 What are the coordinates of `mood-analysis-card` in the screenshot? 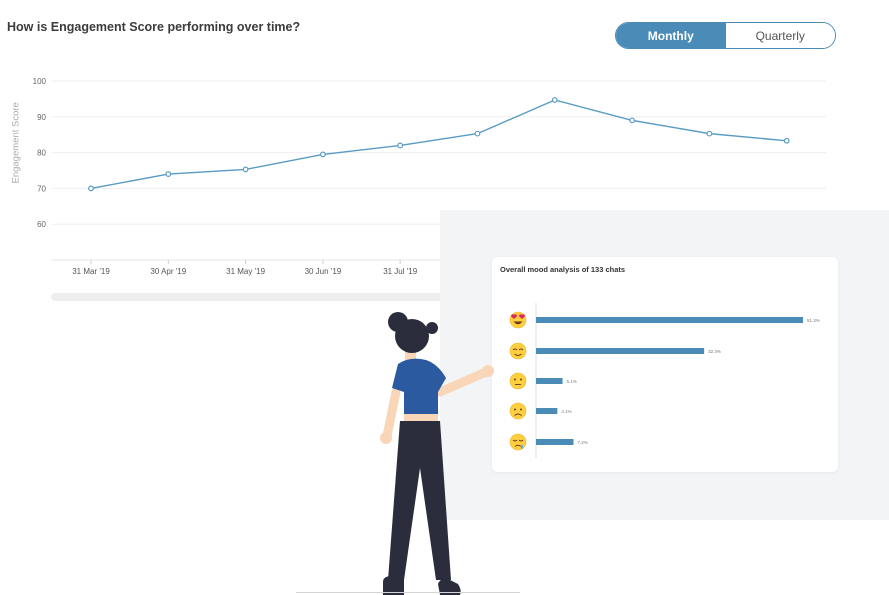 It's located at (665, 364).